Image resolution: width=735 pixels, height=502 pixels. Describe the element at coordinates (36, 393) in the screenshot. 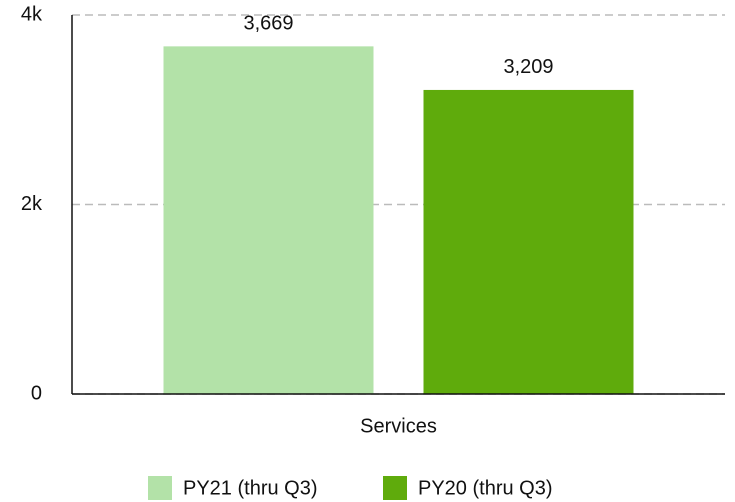

I see `y-tick-label: 0` at that location.